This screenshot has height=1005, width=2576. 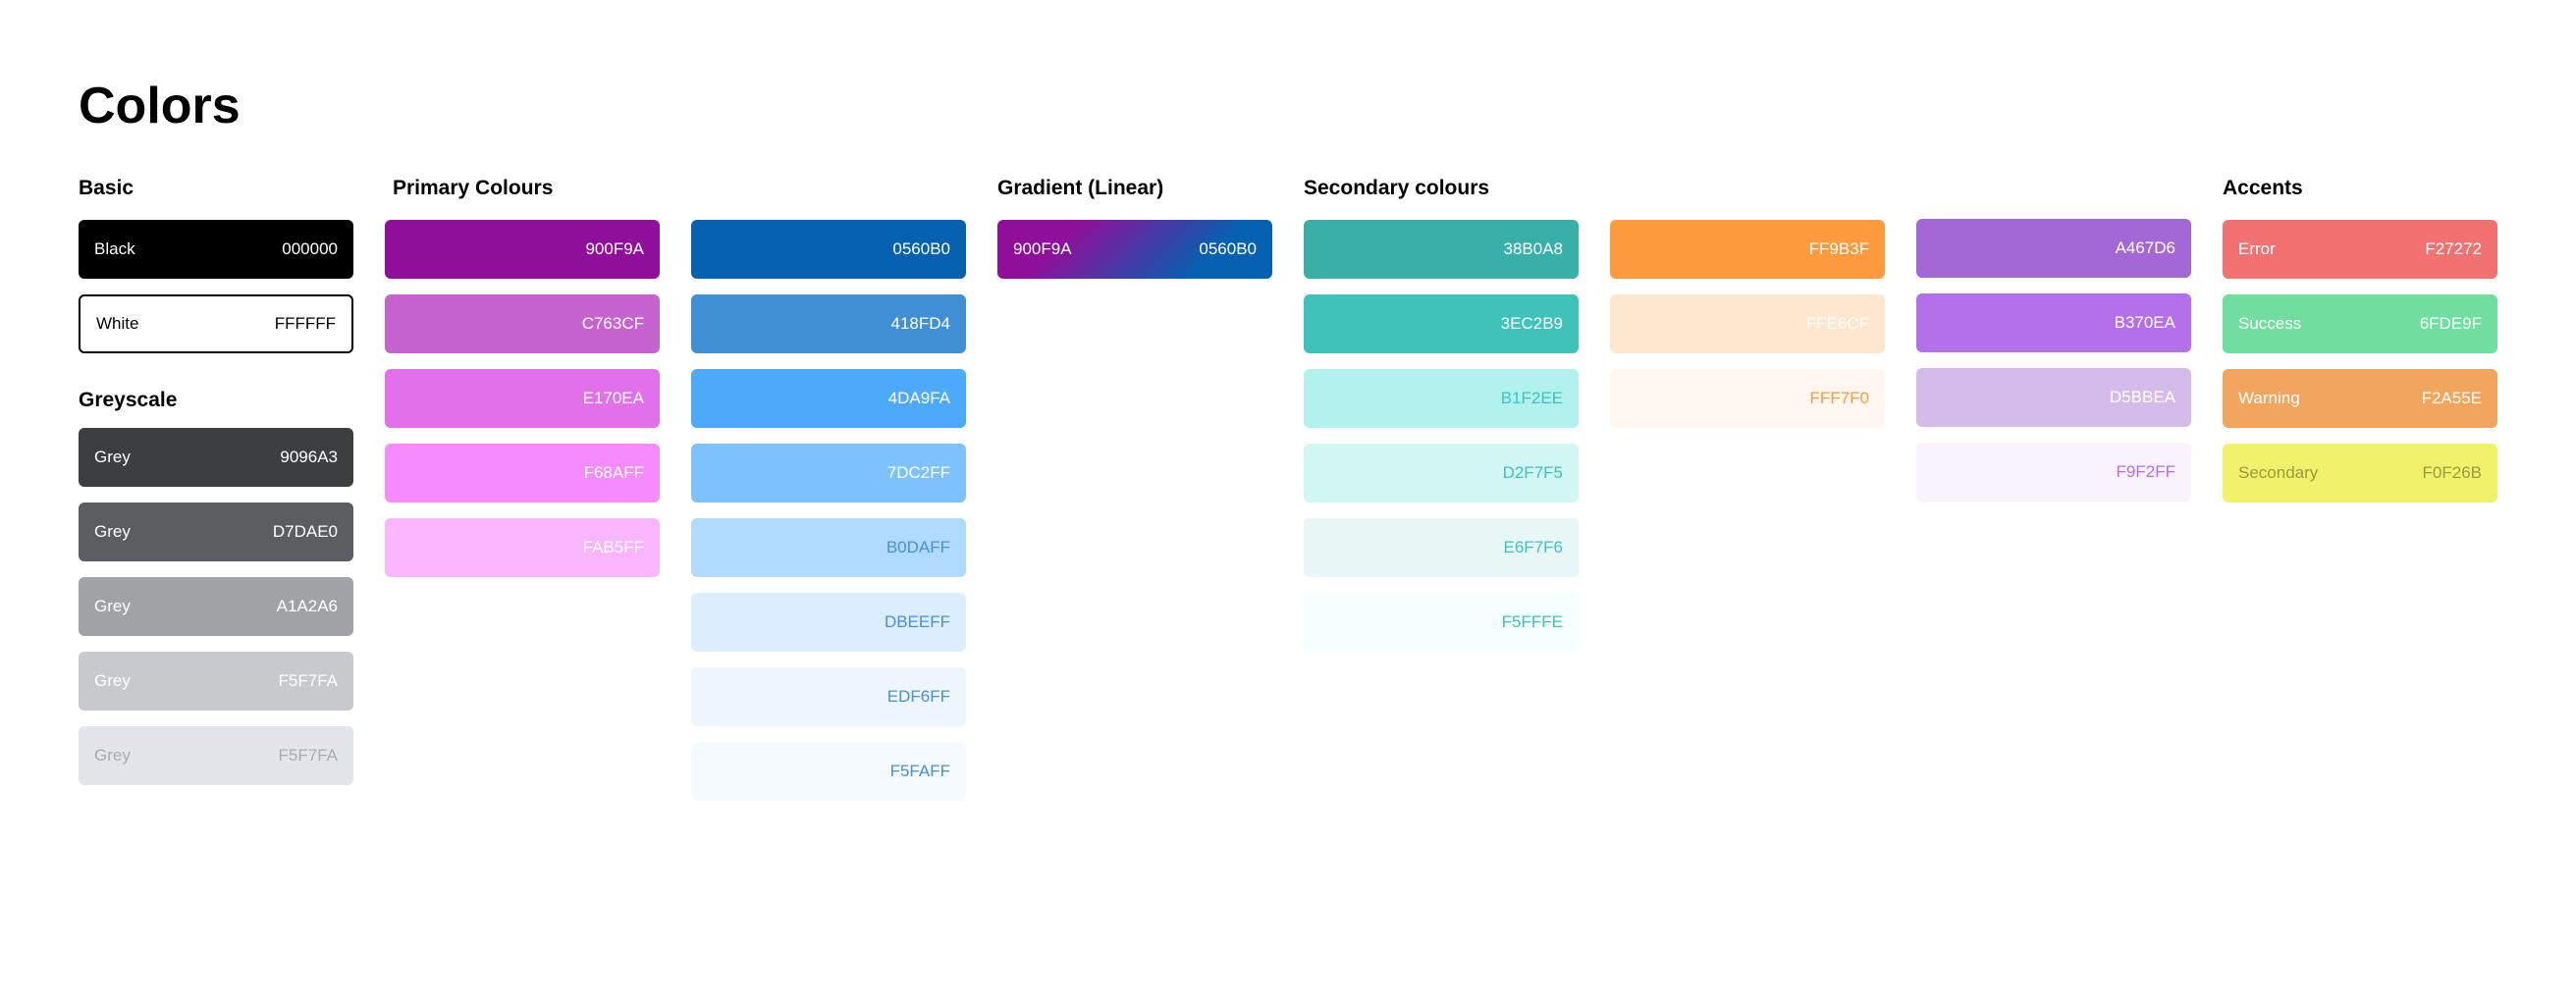 What do you see at coordinates (828, 398) in the screenshot?
I see `color-swatch: 4DA9FA` at bounding box center [828, 398].